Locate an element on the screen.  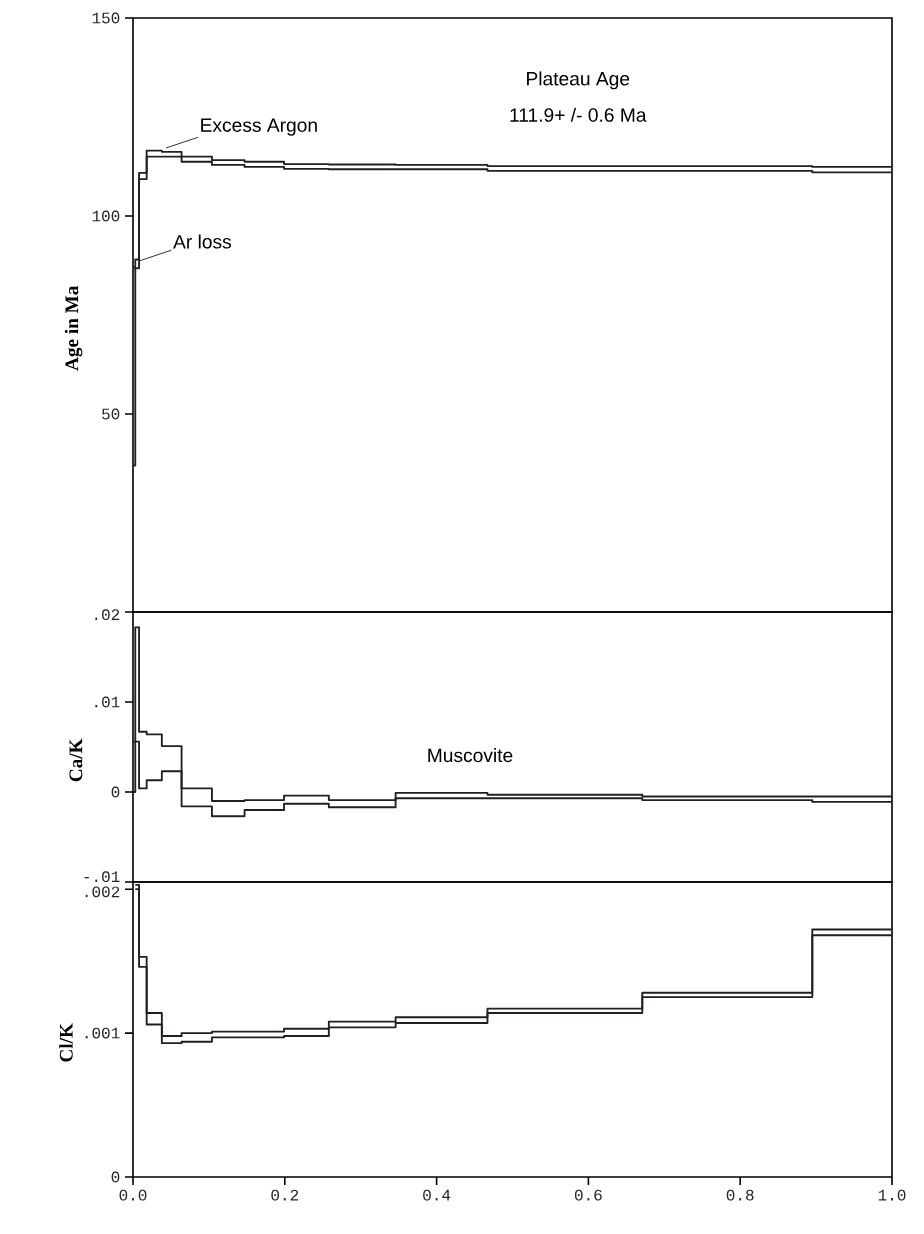
annotation: Ar loss is located at coordinates (202, 241).